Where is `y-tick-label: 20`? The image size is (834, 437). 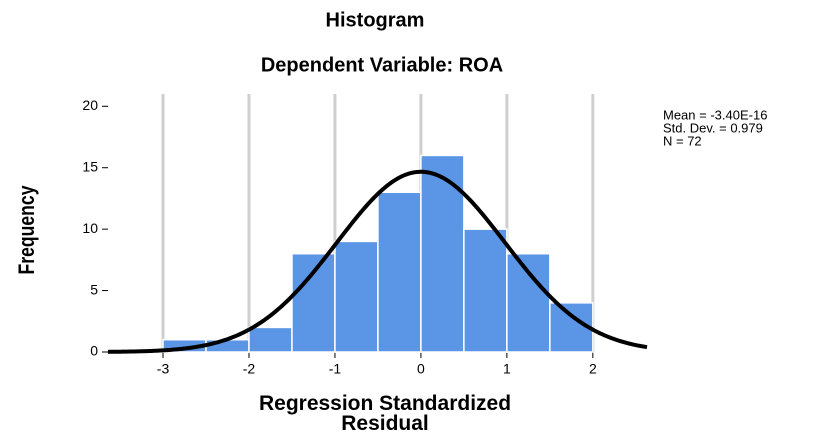 y-tick-label: 20 is located at coordinates (90, 105).